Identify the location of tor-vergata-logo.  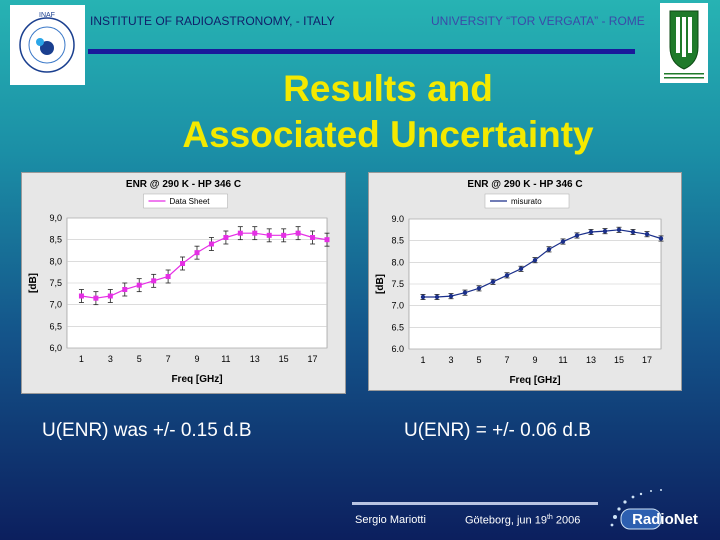
(684, 43).